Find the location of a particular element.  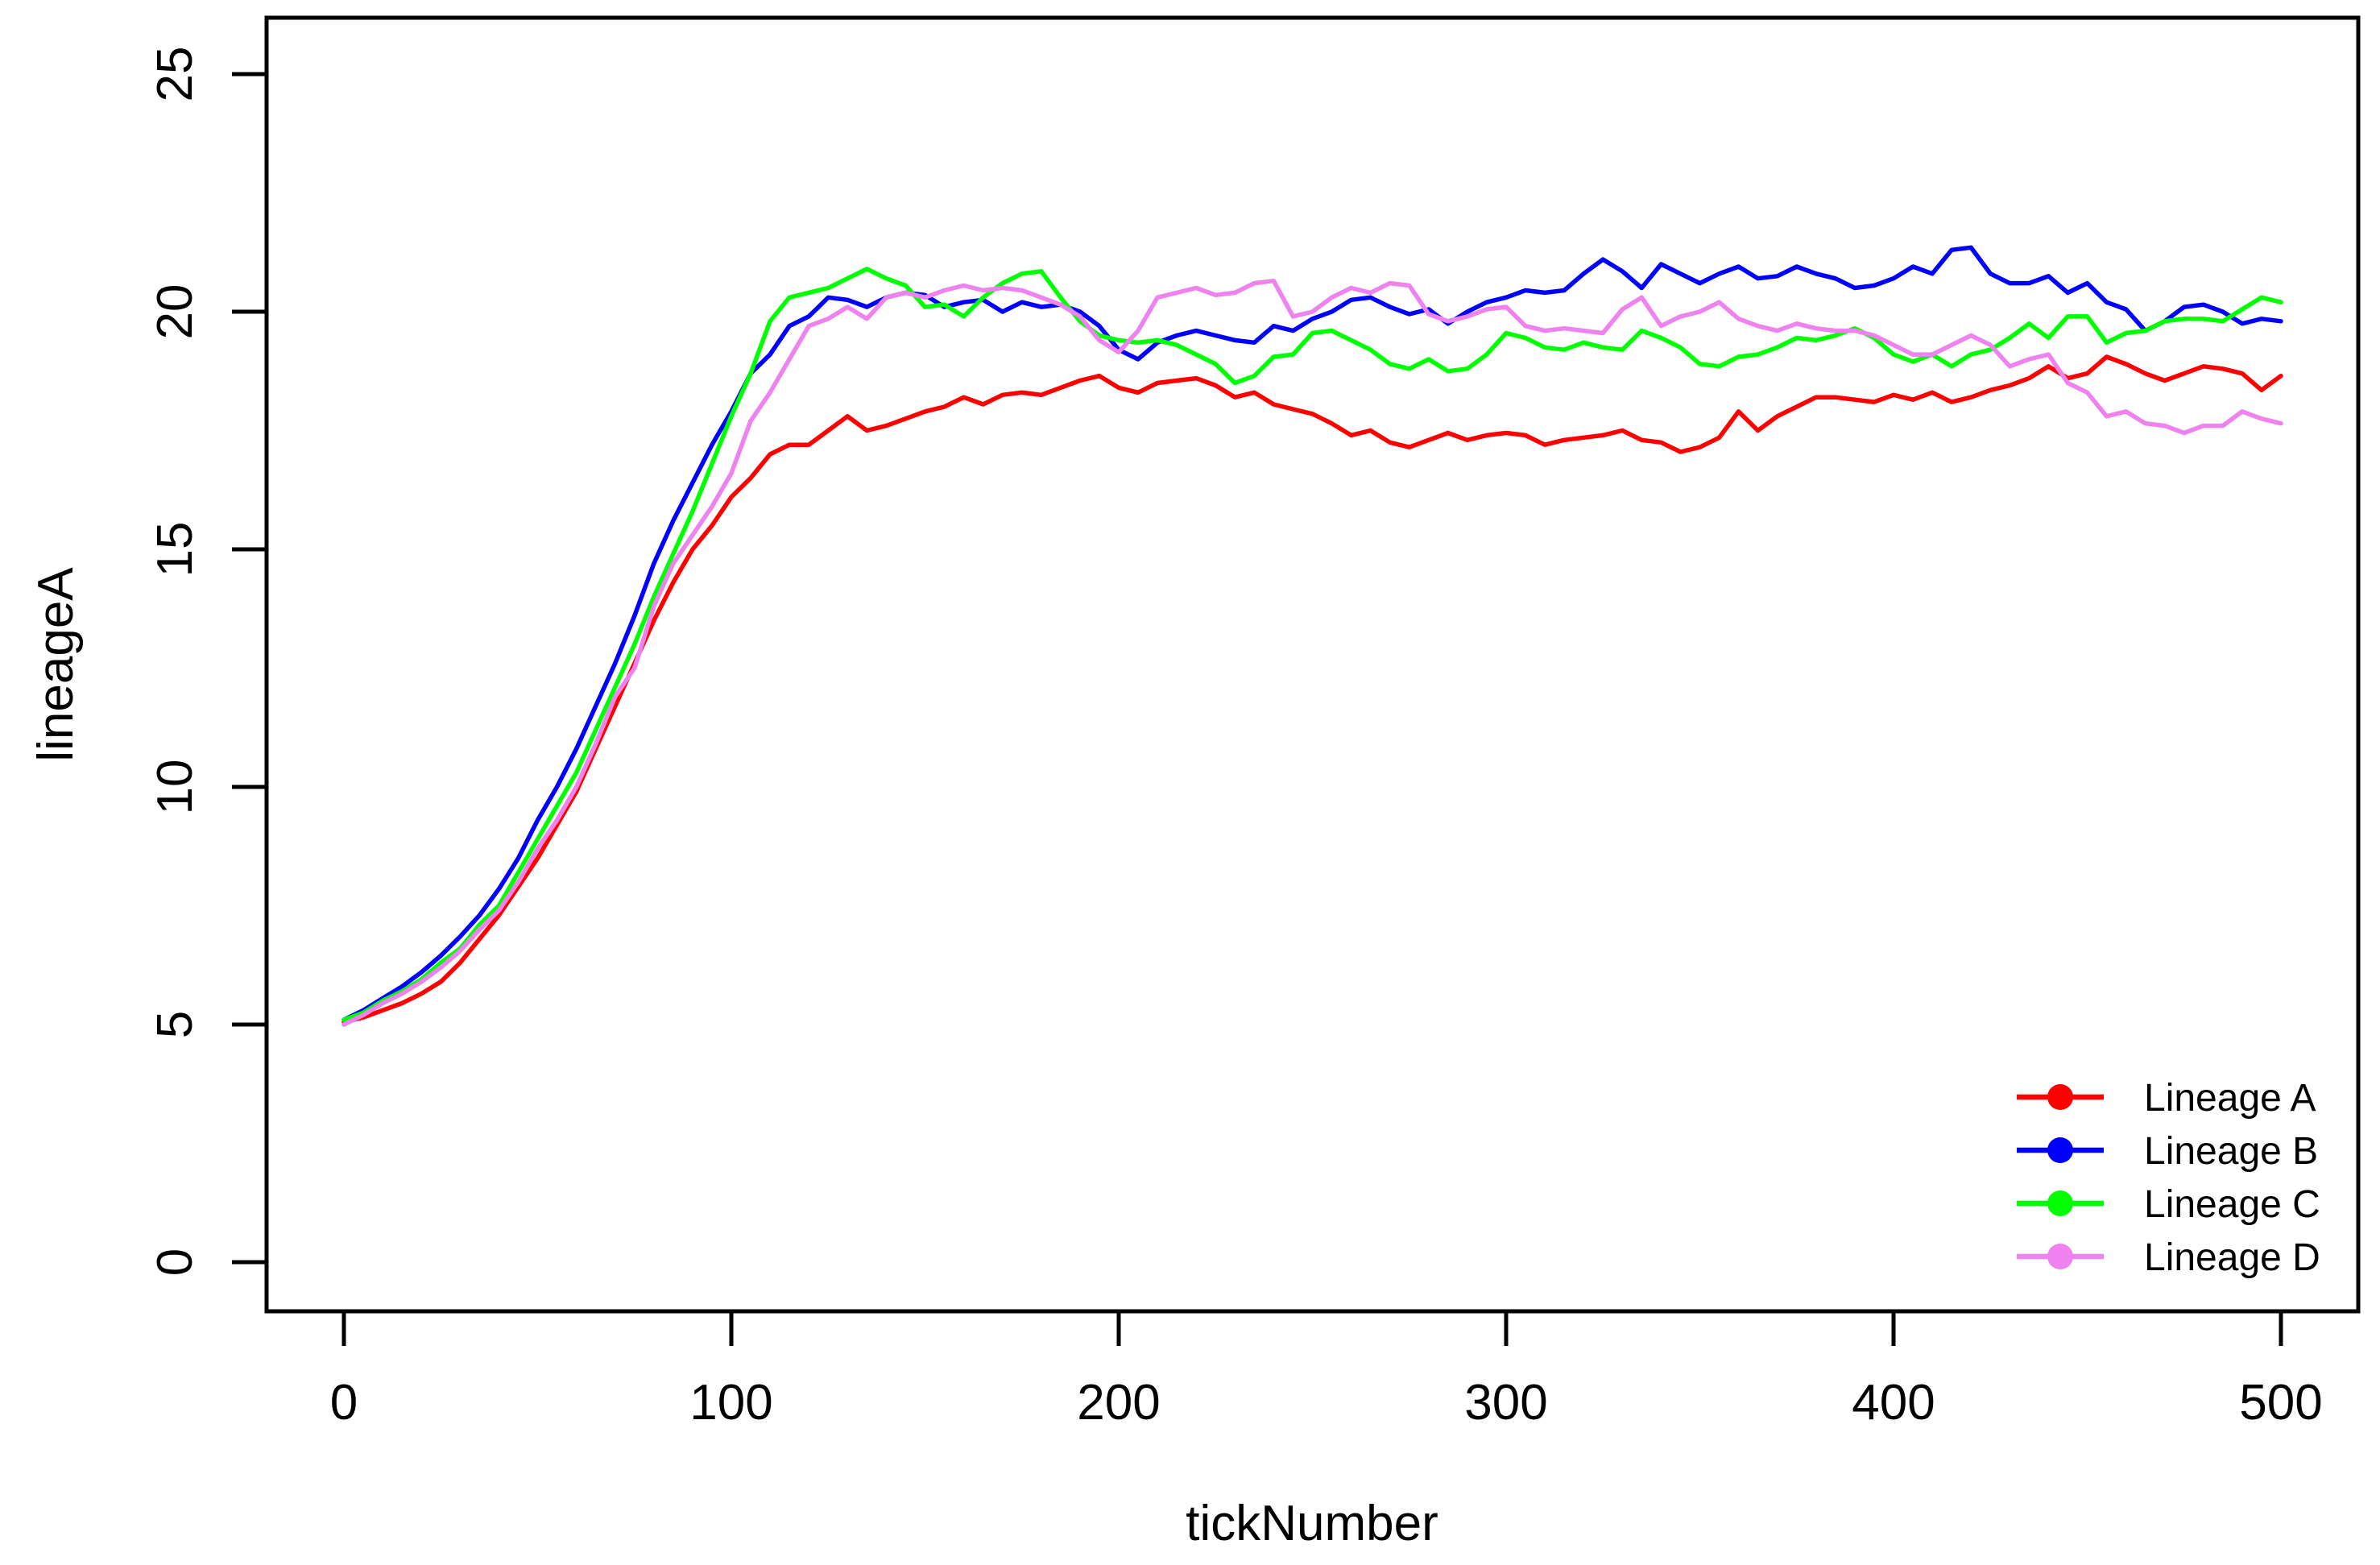

legend-label: Lineage B is located at coordinates (2231, 1151).